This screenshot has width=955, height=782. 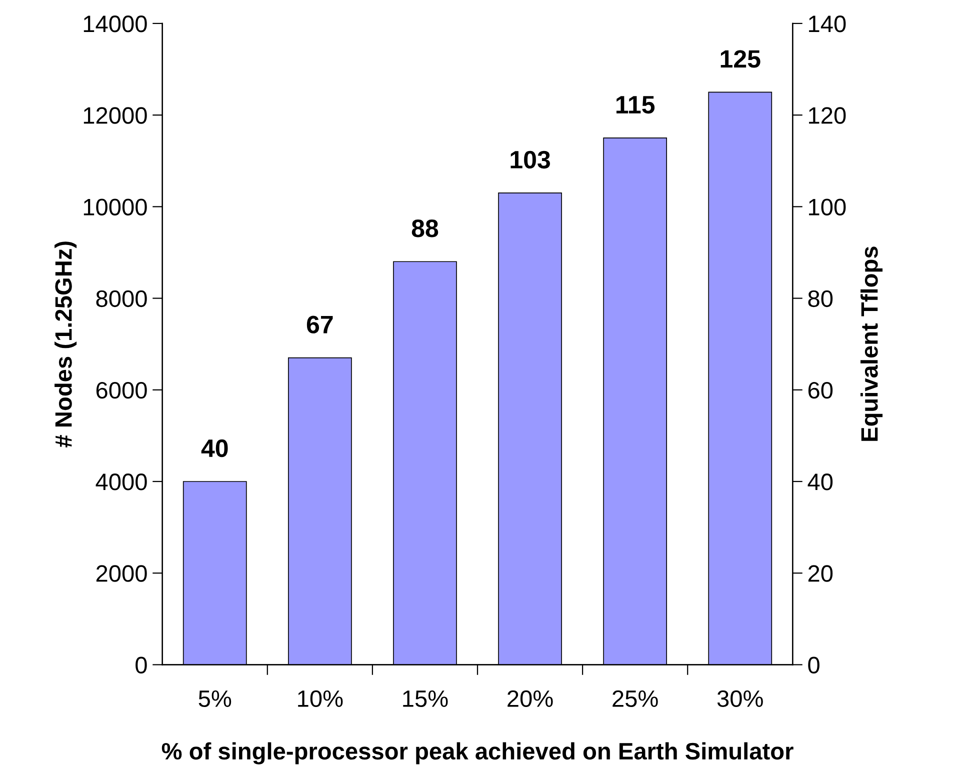 I want to click on y-tick-label: 8000, so click(x=121, y=299).